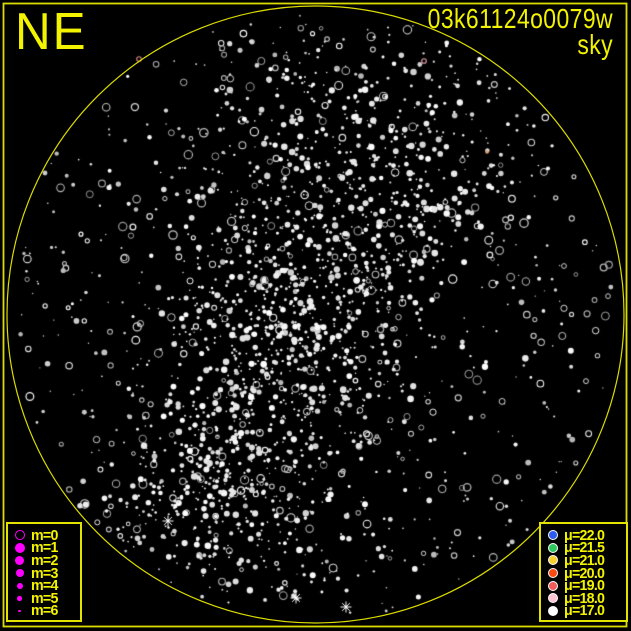 The height and width of the screenshot is (631, 631). I want to click on mu-legend-label: μ=17.0, so click(584, 611).